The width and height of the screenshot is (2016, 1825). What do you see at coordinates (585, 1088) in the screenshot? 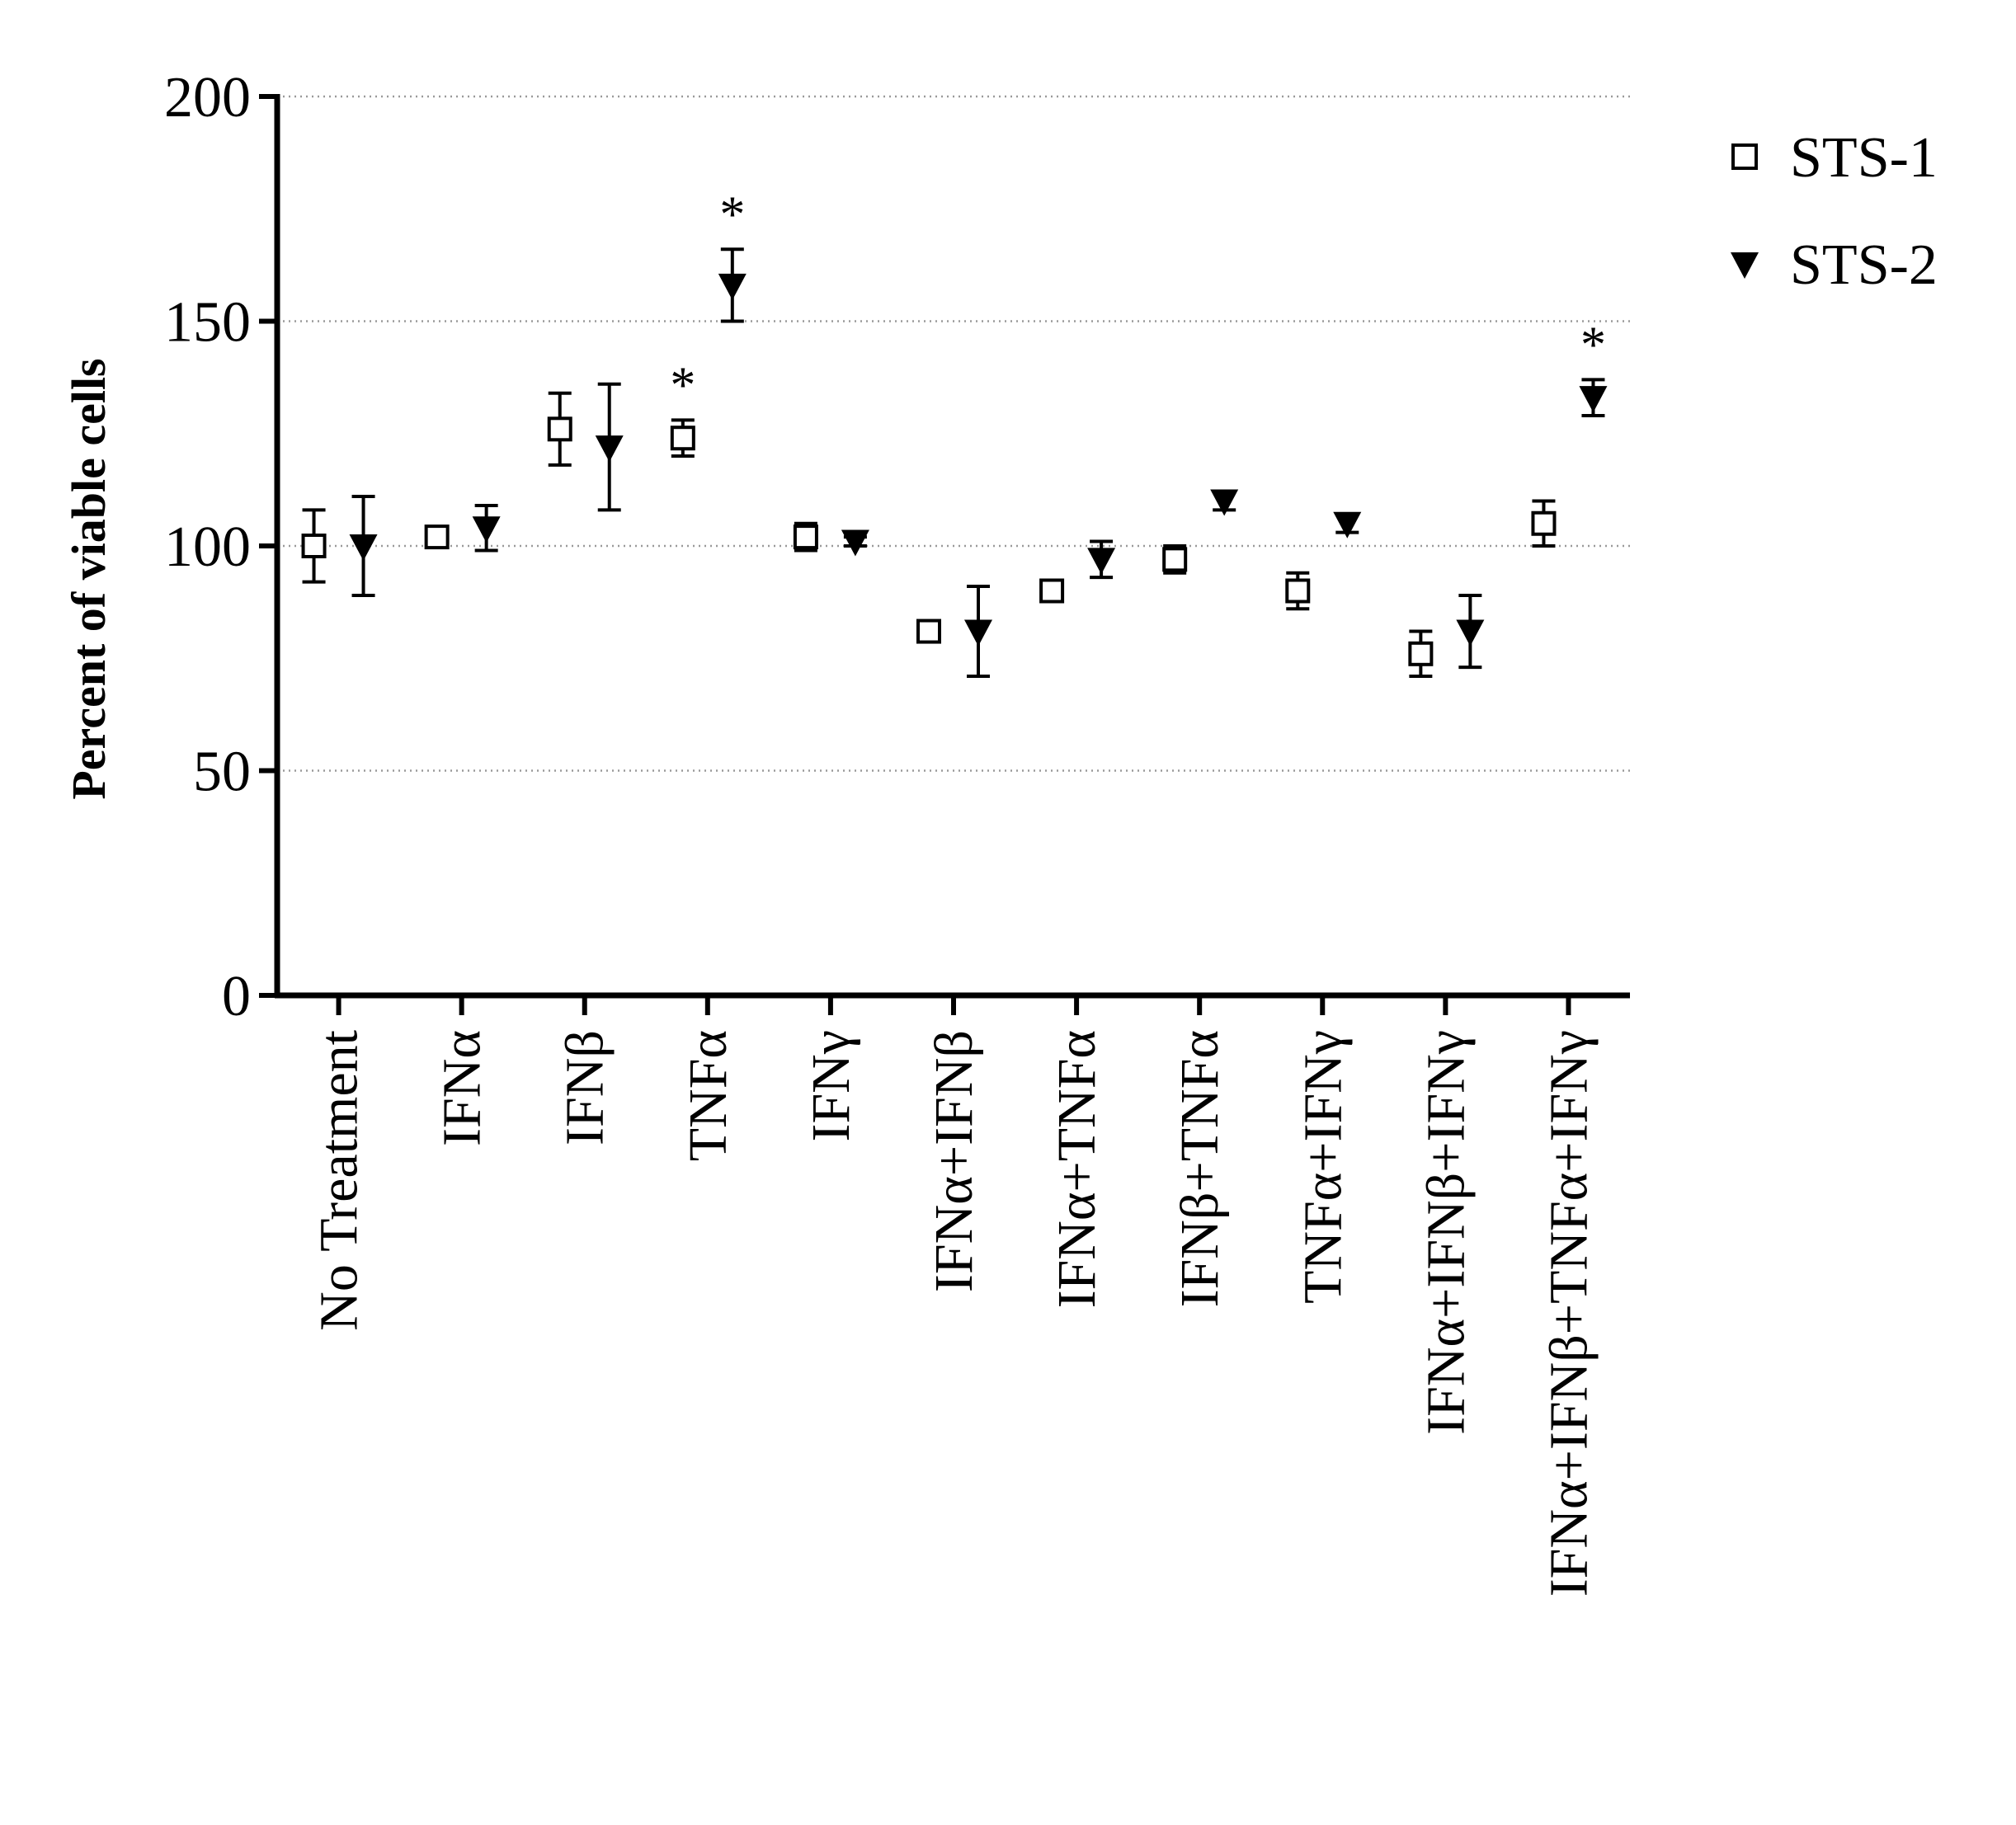
I see `x-tick-label: IFNβ` at bounding box center [585, 1088].